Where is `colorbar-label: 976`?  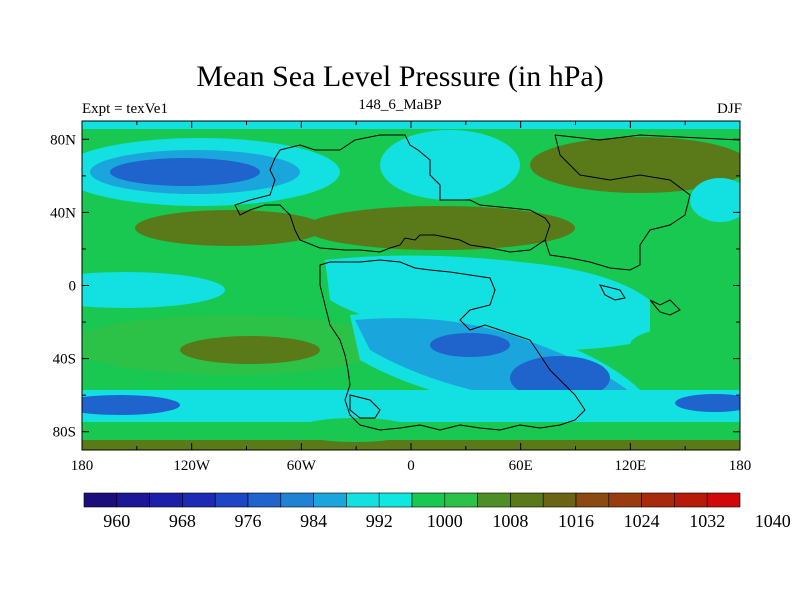 colorbar-label: 976 is located at coordinates (248, 521).